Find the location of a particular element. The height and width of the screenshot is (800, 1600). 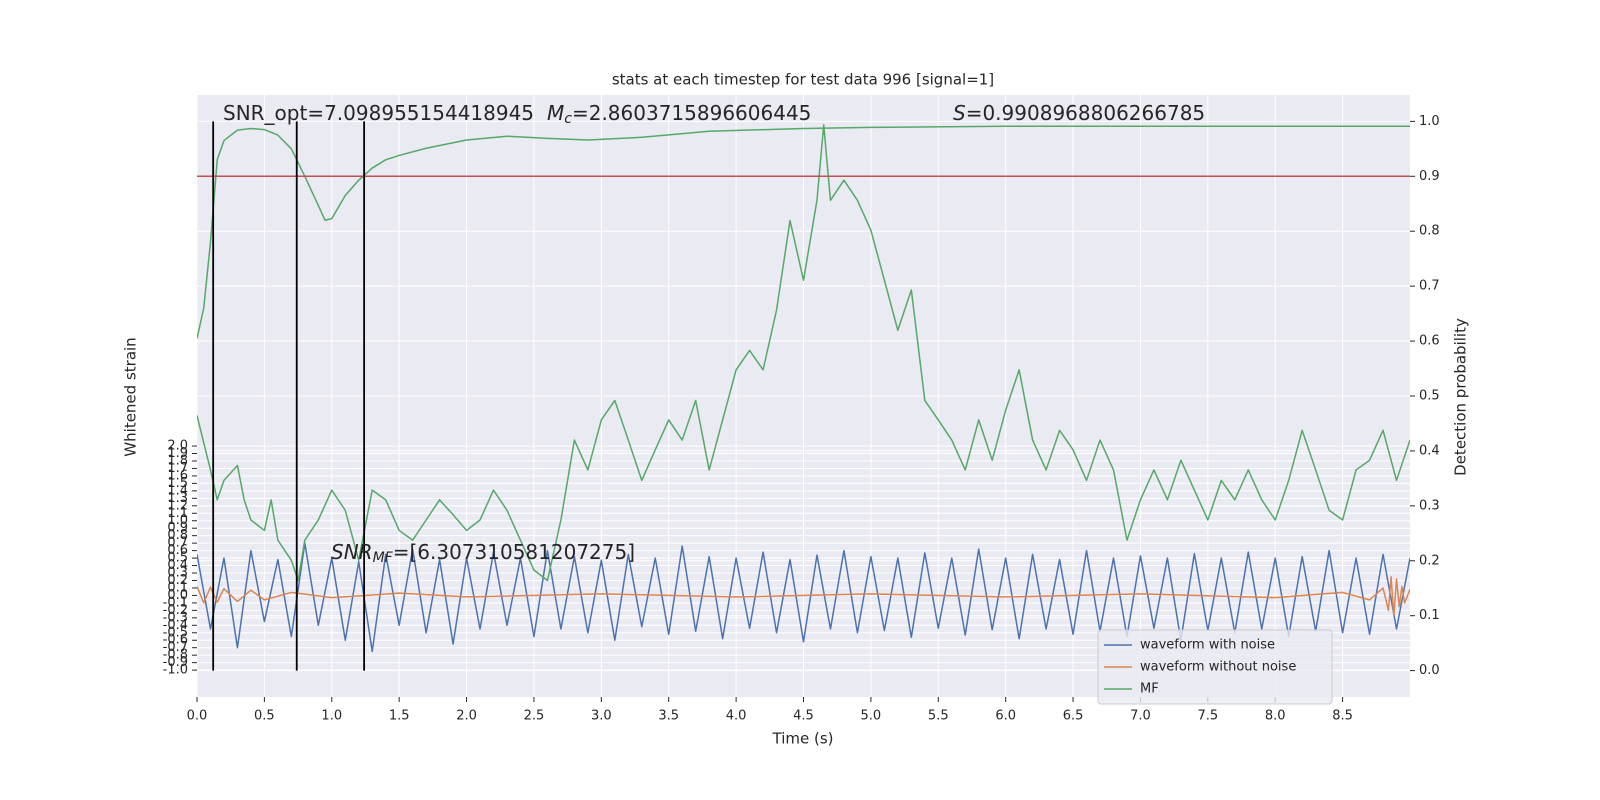

legend-box is located at coordinates (1215, 667).